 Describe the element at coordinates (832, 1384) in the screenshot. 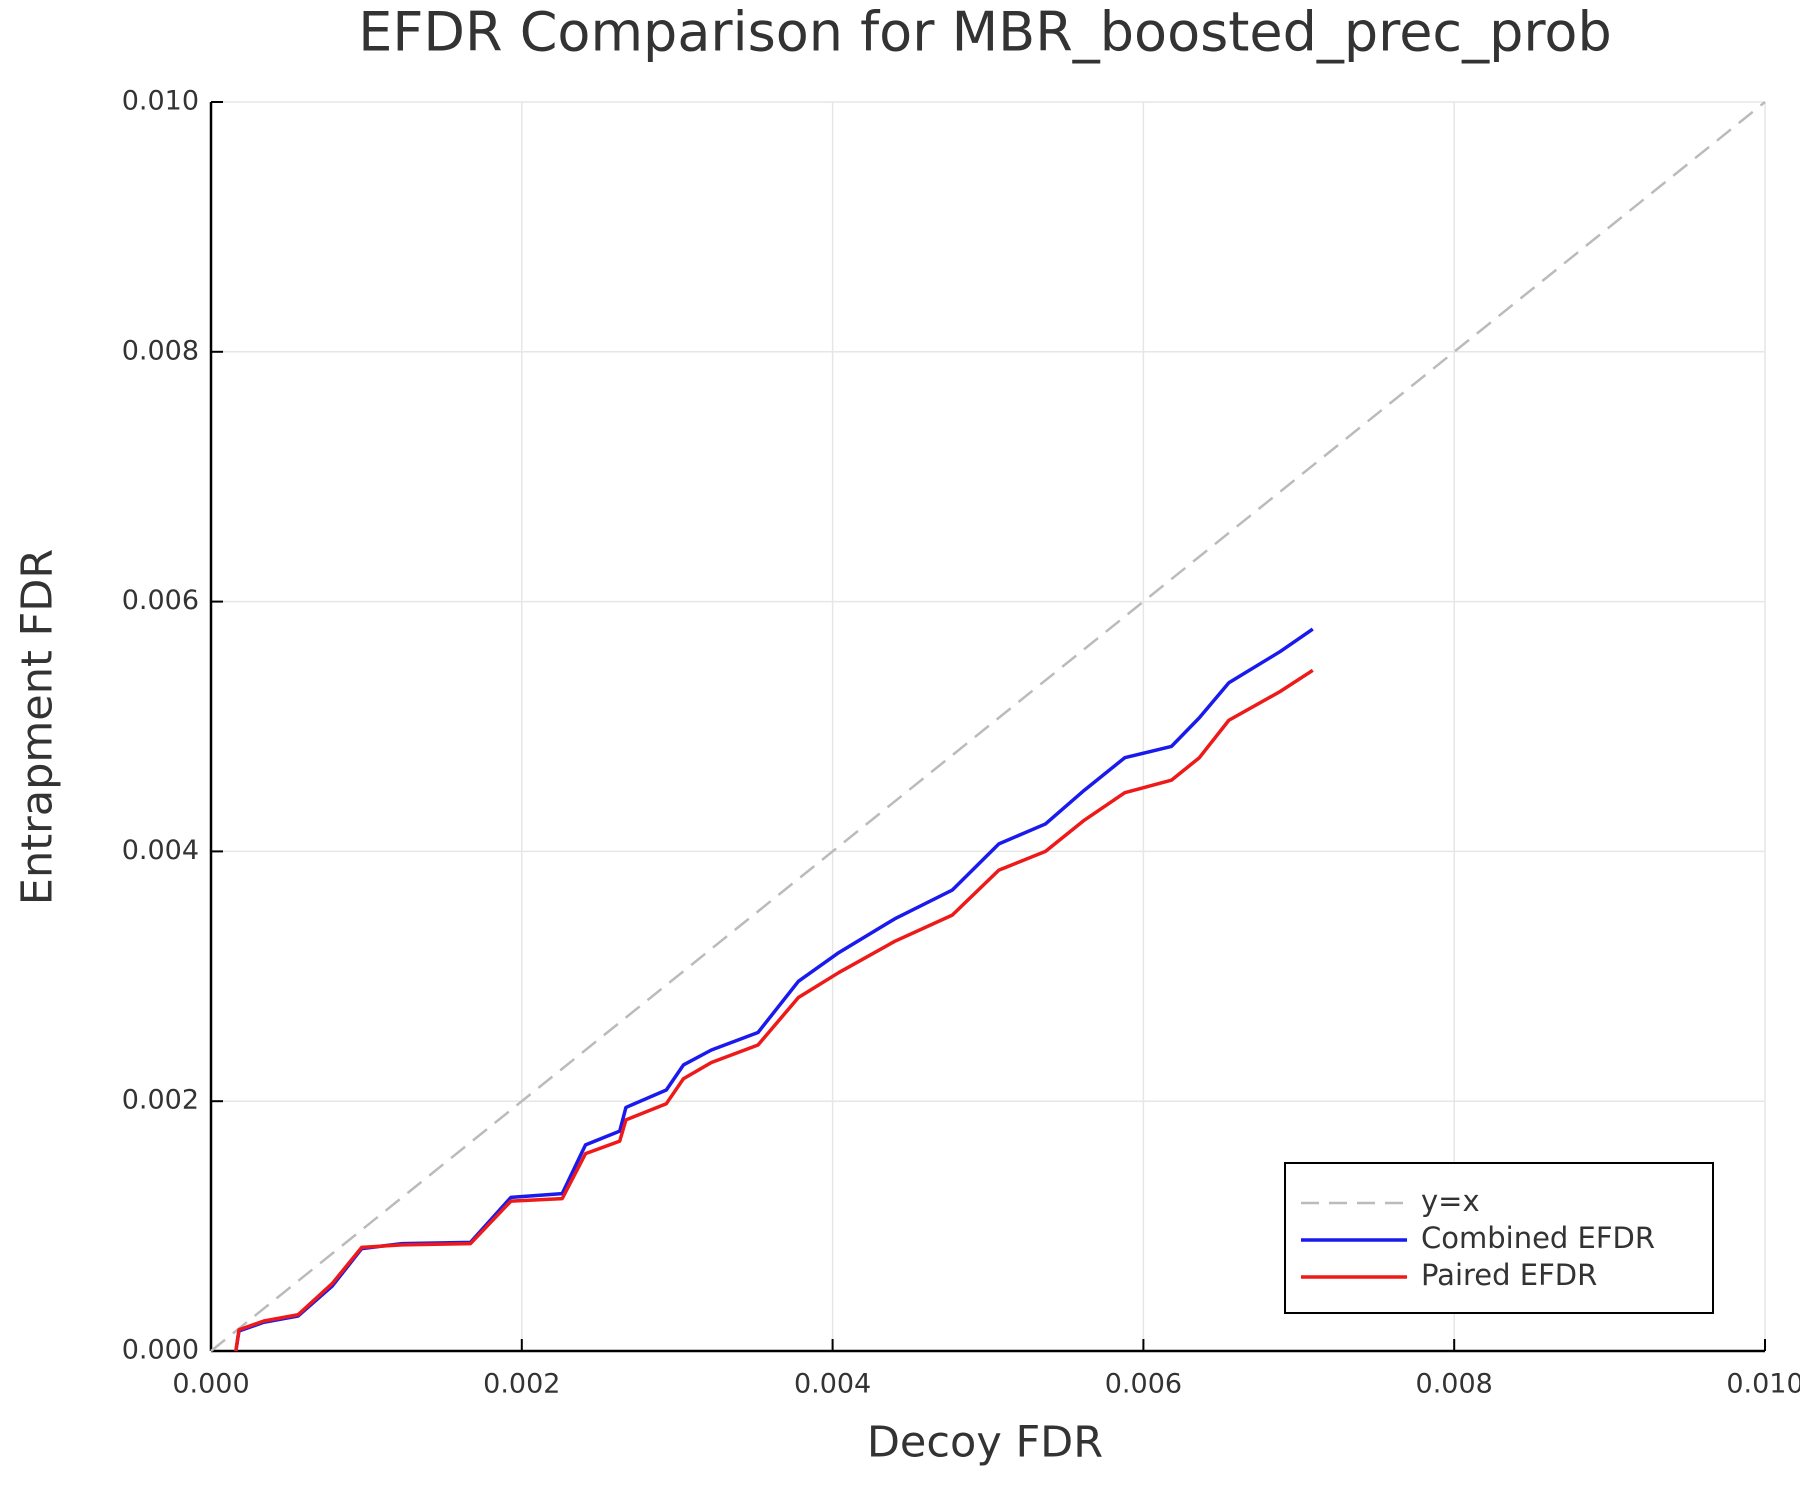

I see `x-tick-label: 0.004` at that location.